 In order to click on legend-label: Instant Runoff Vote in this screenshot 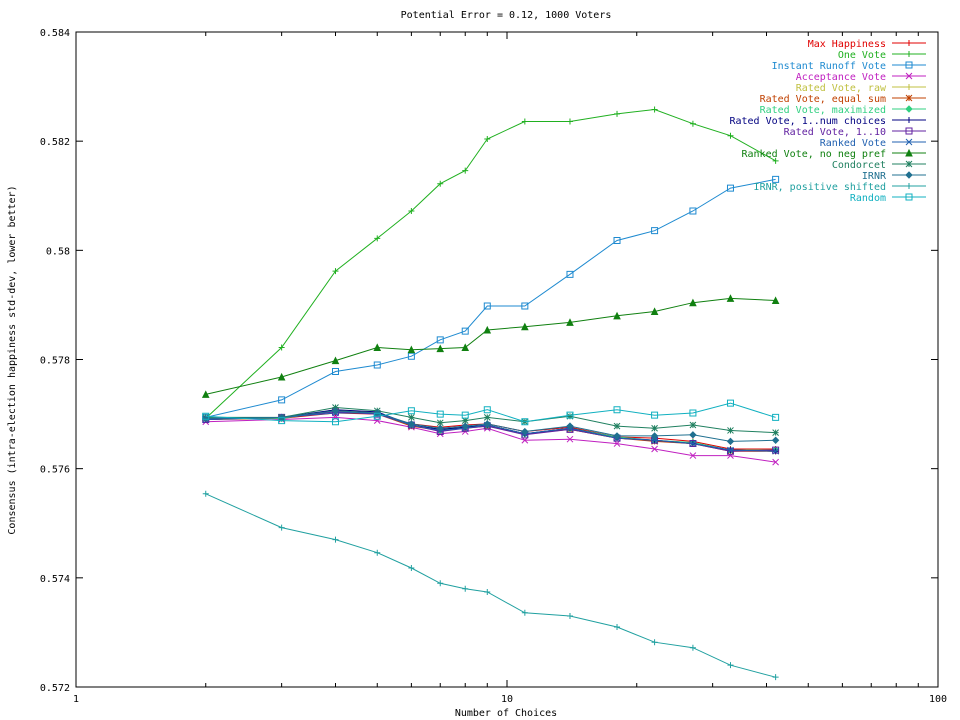, I will do `click(829, 66)`.